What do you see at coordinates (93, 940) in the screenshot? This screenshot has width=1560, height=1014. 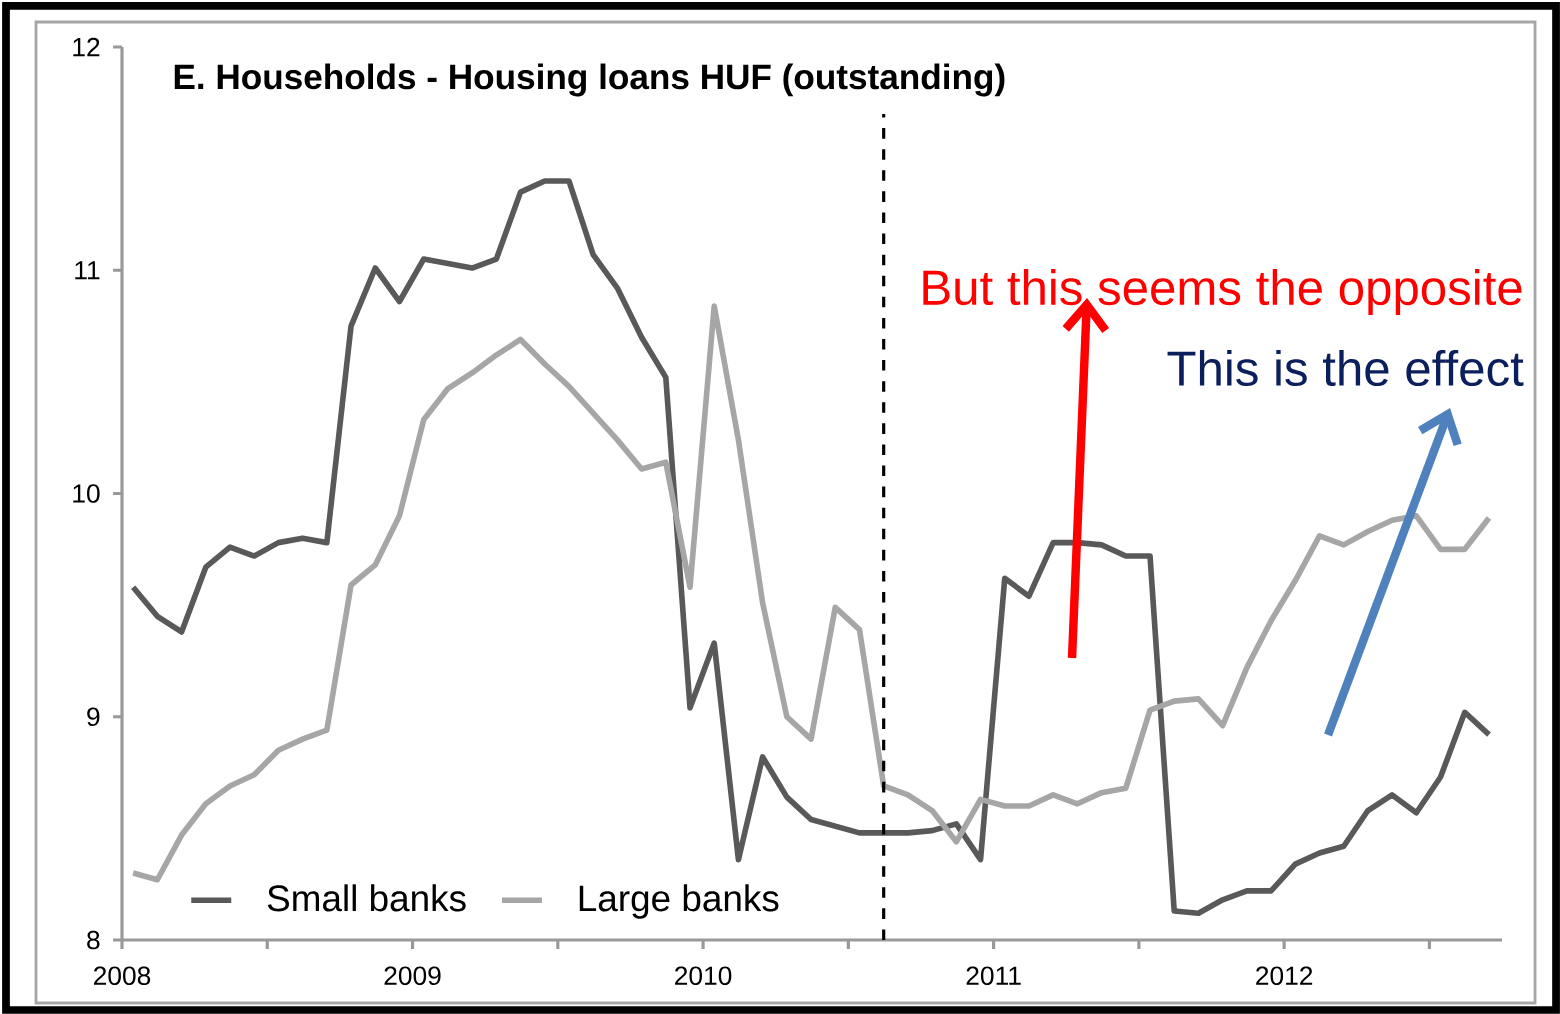 I see `y-tick-label: 8` at bounding box center [93, 940].